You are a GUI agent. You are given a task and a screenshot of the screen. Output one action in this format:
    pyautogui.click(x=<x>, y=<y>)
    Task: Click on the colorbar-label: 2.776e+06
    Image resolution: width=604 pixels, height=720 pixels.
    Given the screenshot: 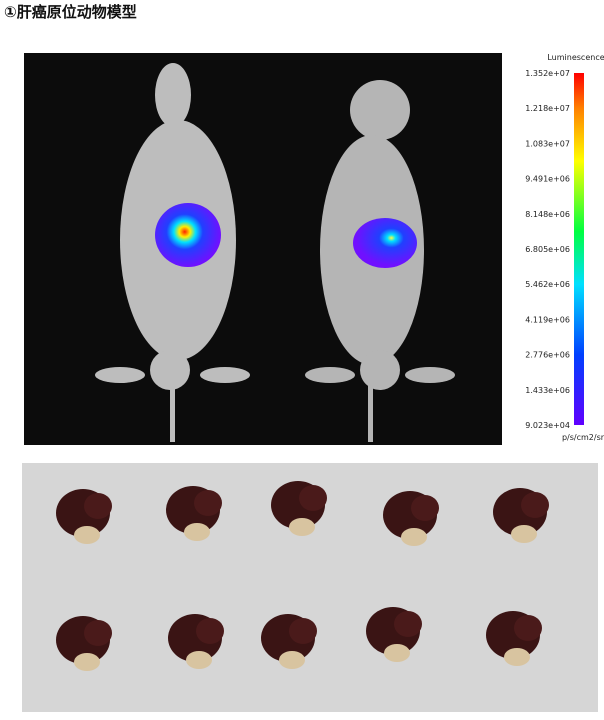 What is the action you would take?
    pyautogui.click(x=547, y=355)
    